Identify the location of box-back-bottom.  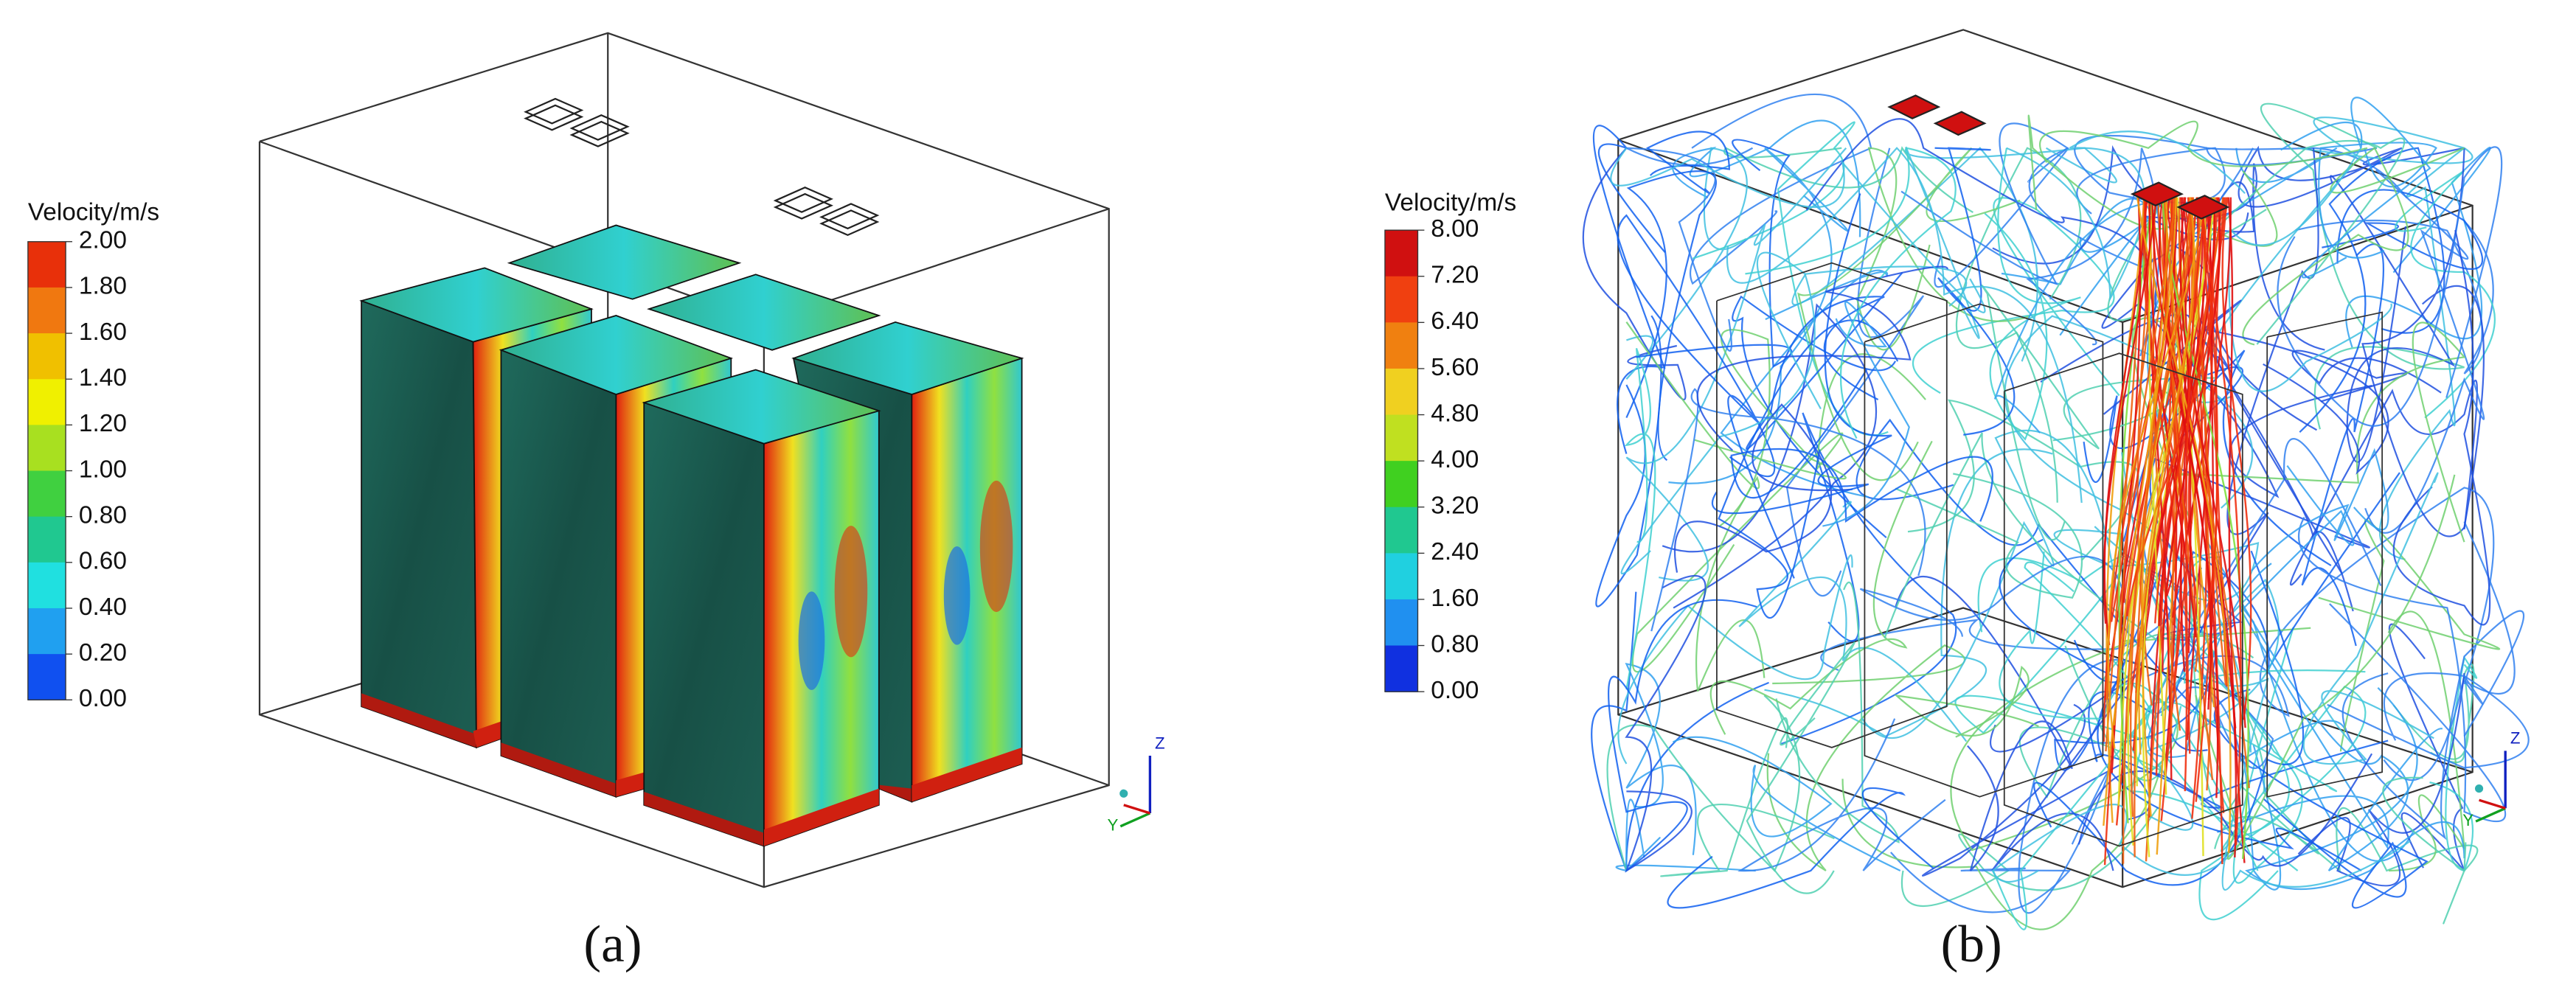
(2045, 690).